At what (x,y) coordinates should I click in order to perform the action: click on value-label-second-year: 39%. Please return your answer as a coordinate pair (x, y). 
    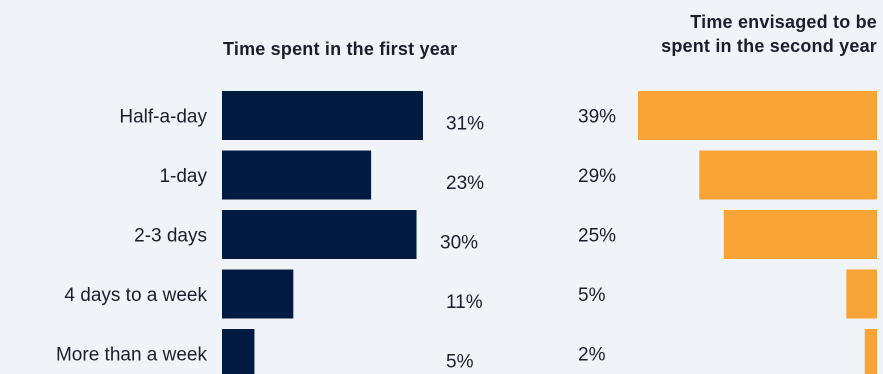
    Looking at the image, I should click on (597, 117).